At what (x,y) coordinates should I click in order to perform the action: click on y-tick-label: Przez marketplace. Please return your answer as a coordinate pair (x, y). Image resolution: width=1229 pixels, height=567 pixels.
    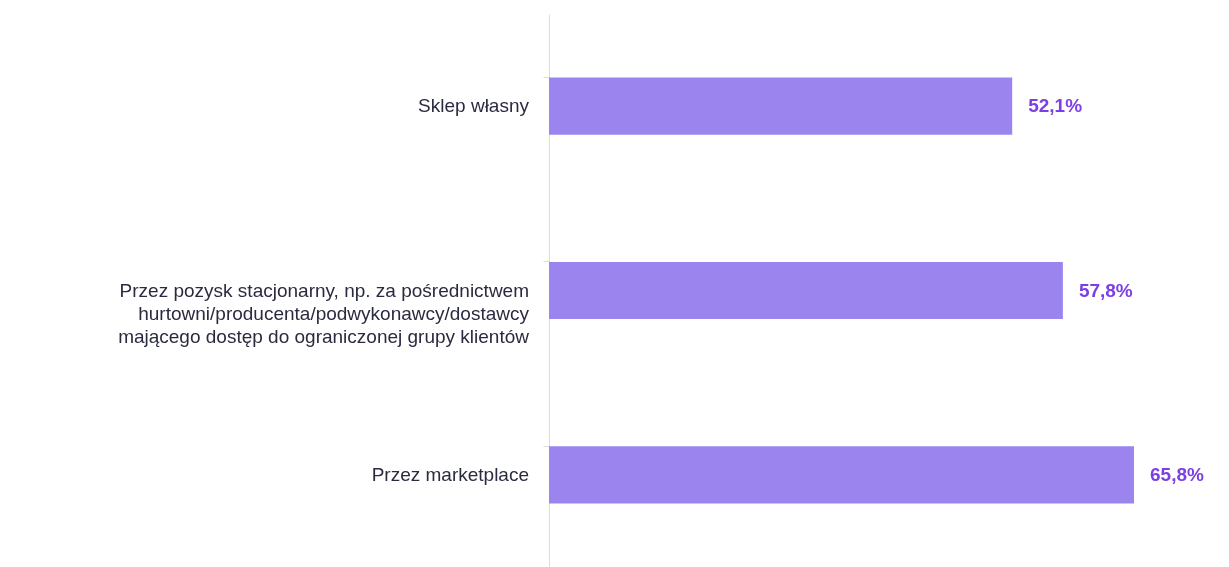
    Looking at the image, I should click on (450, 474).